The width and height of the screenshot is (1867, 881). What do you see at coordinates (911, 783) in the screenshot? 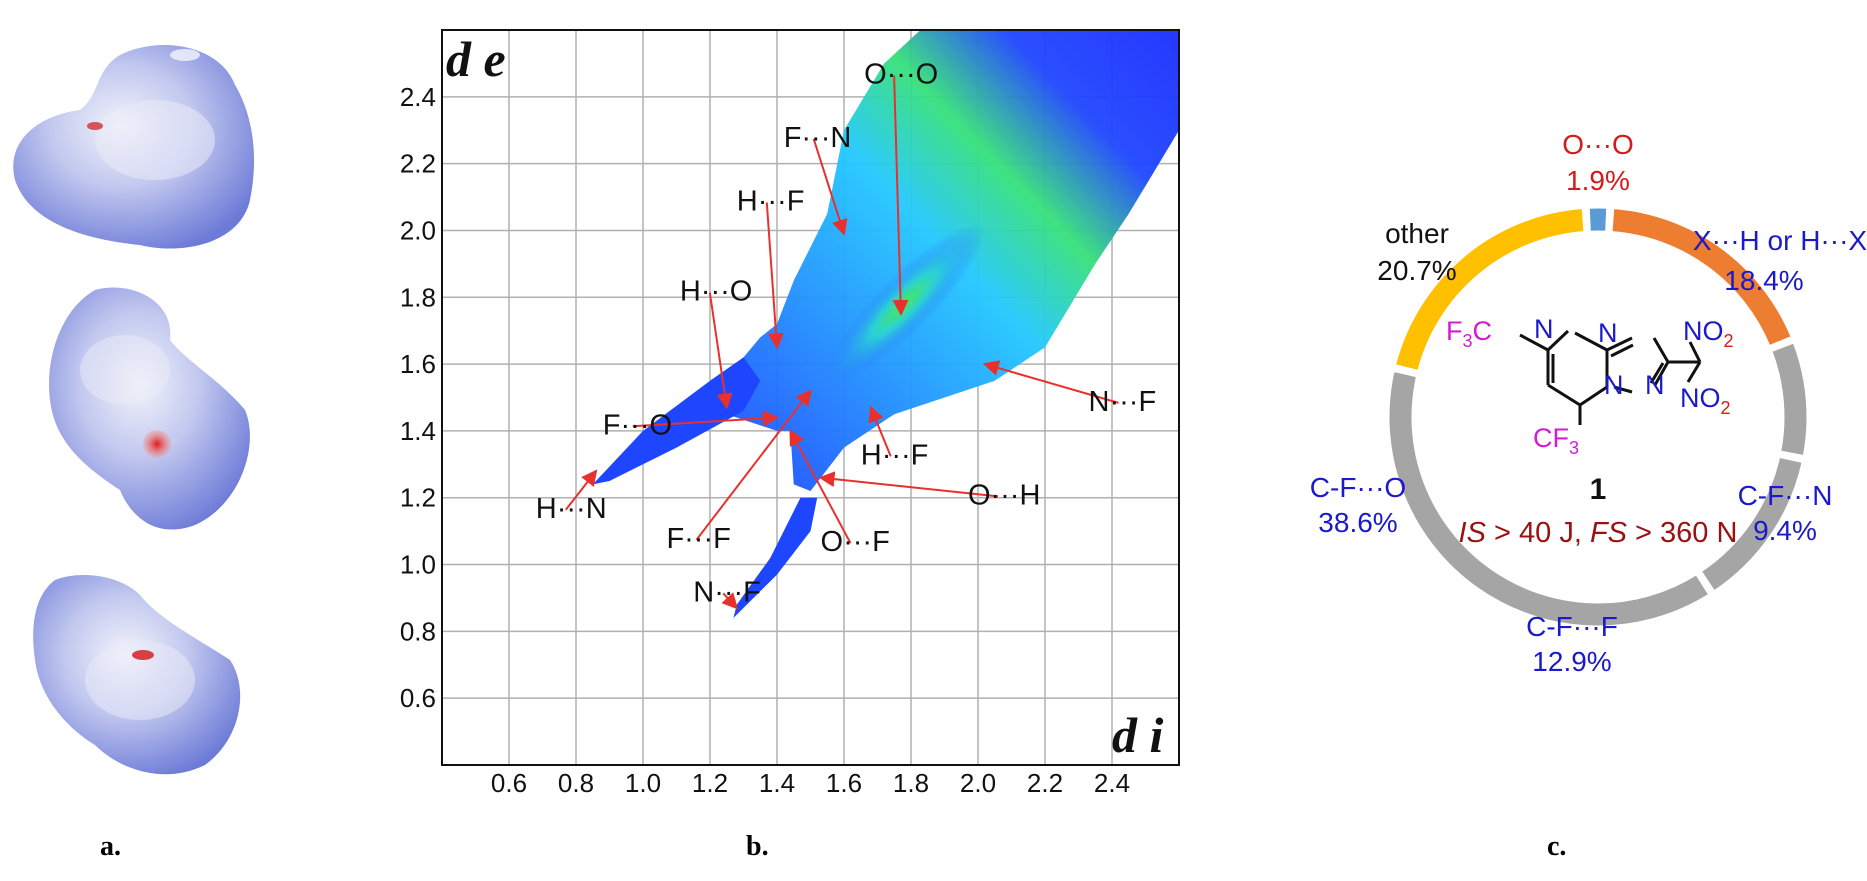
I see `x-tick-label: 1.8` at bounding box center [911, 783].